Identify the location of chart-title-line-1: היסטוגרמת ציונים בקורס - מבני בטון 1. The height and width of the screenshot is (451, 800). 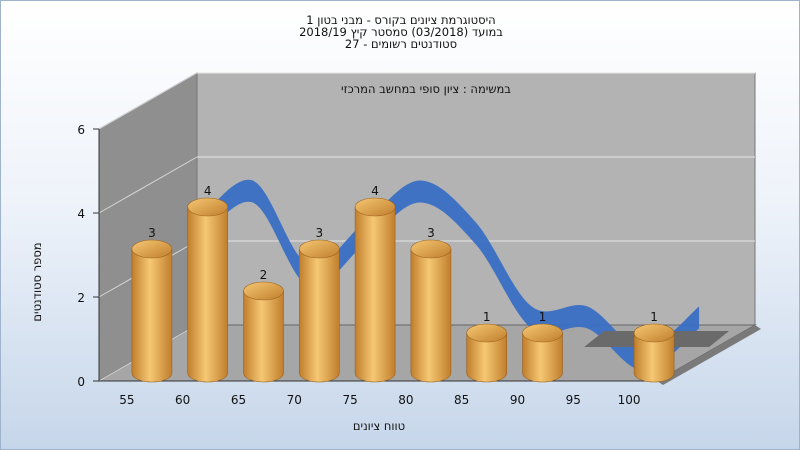
(401, 20).